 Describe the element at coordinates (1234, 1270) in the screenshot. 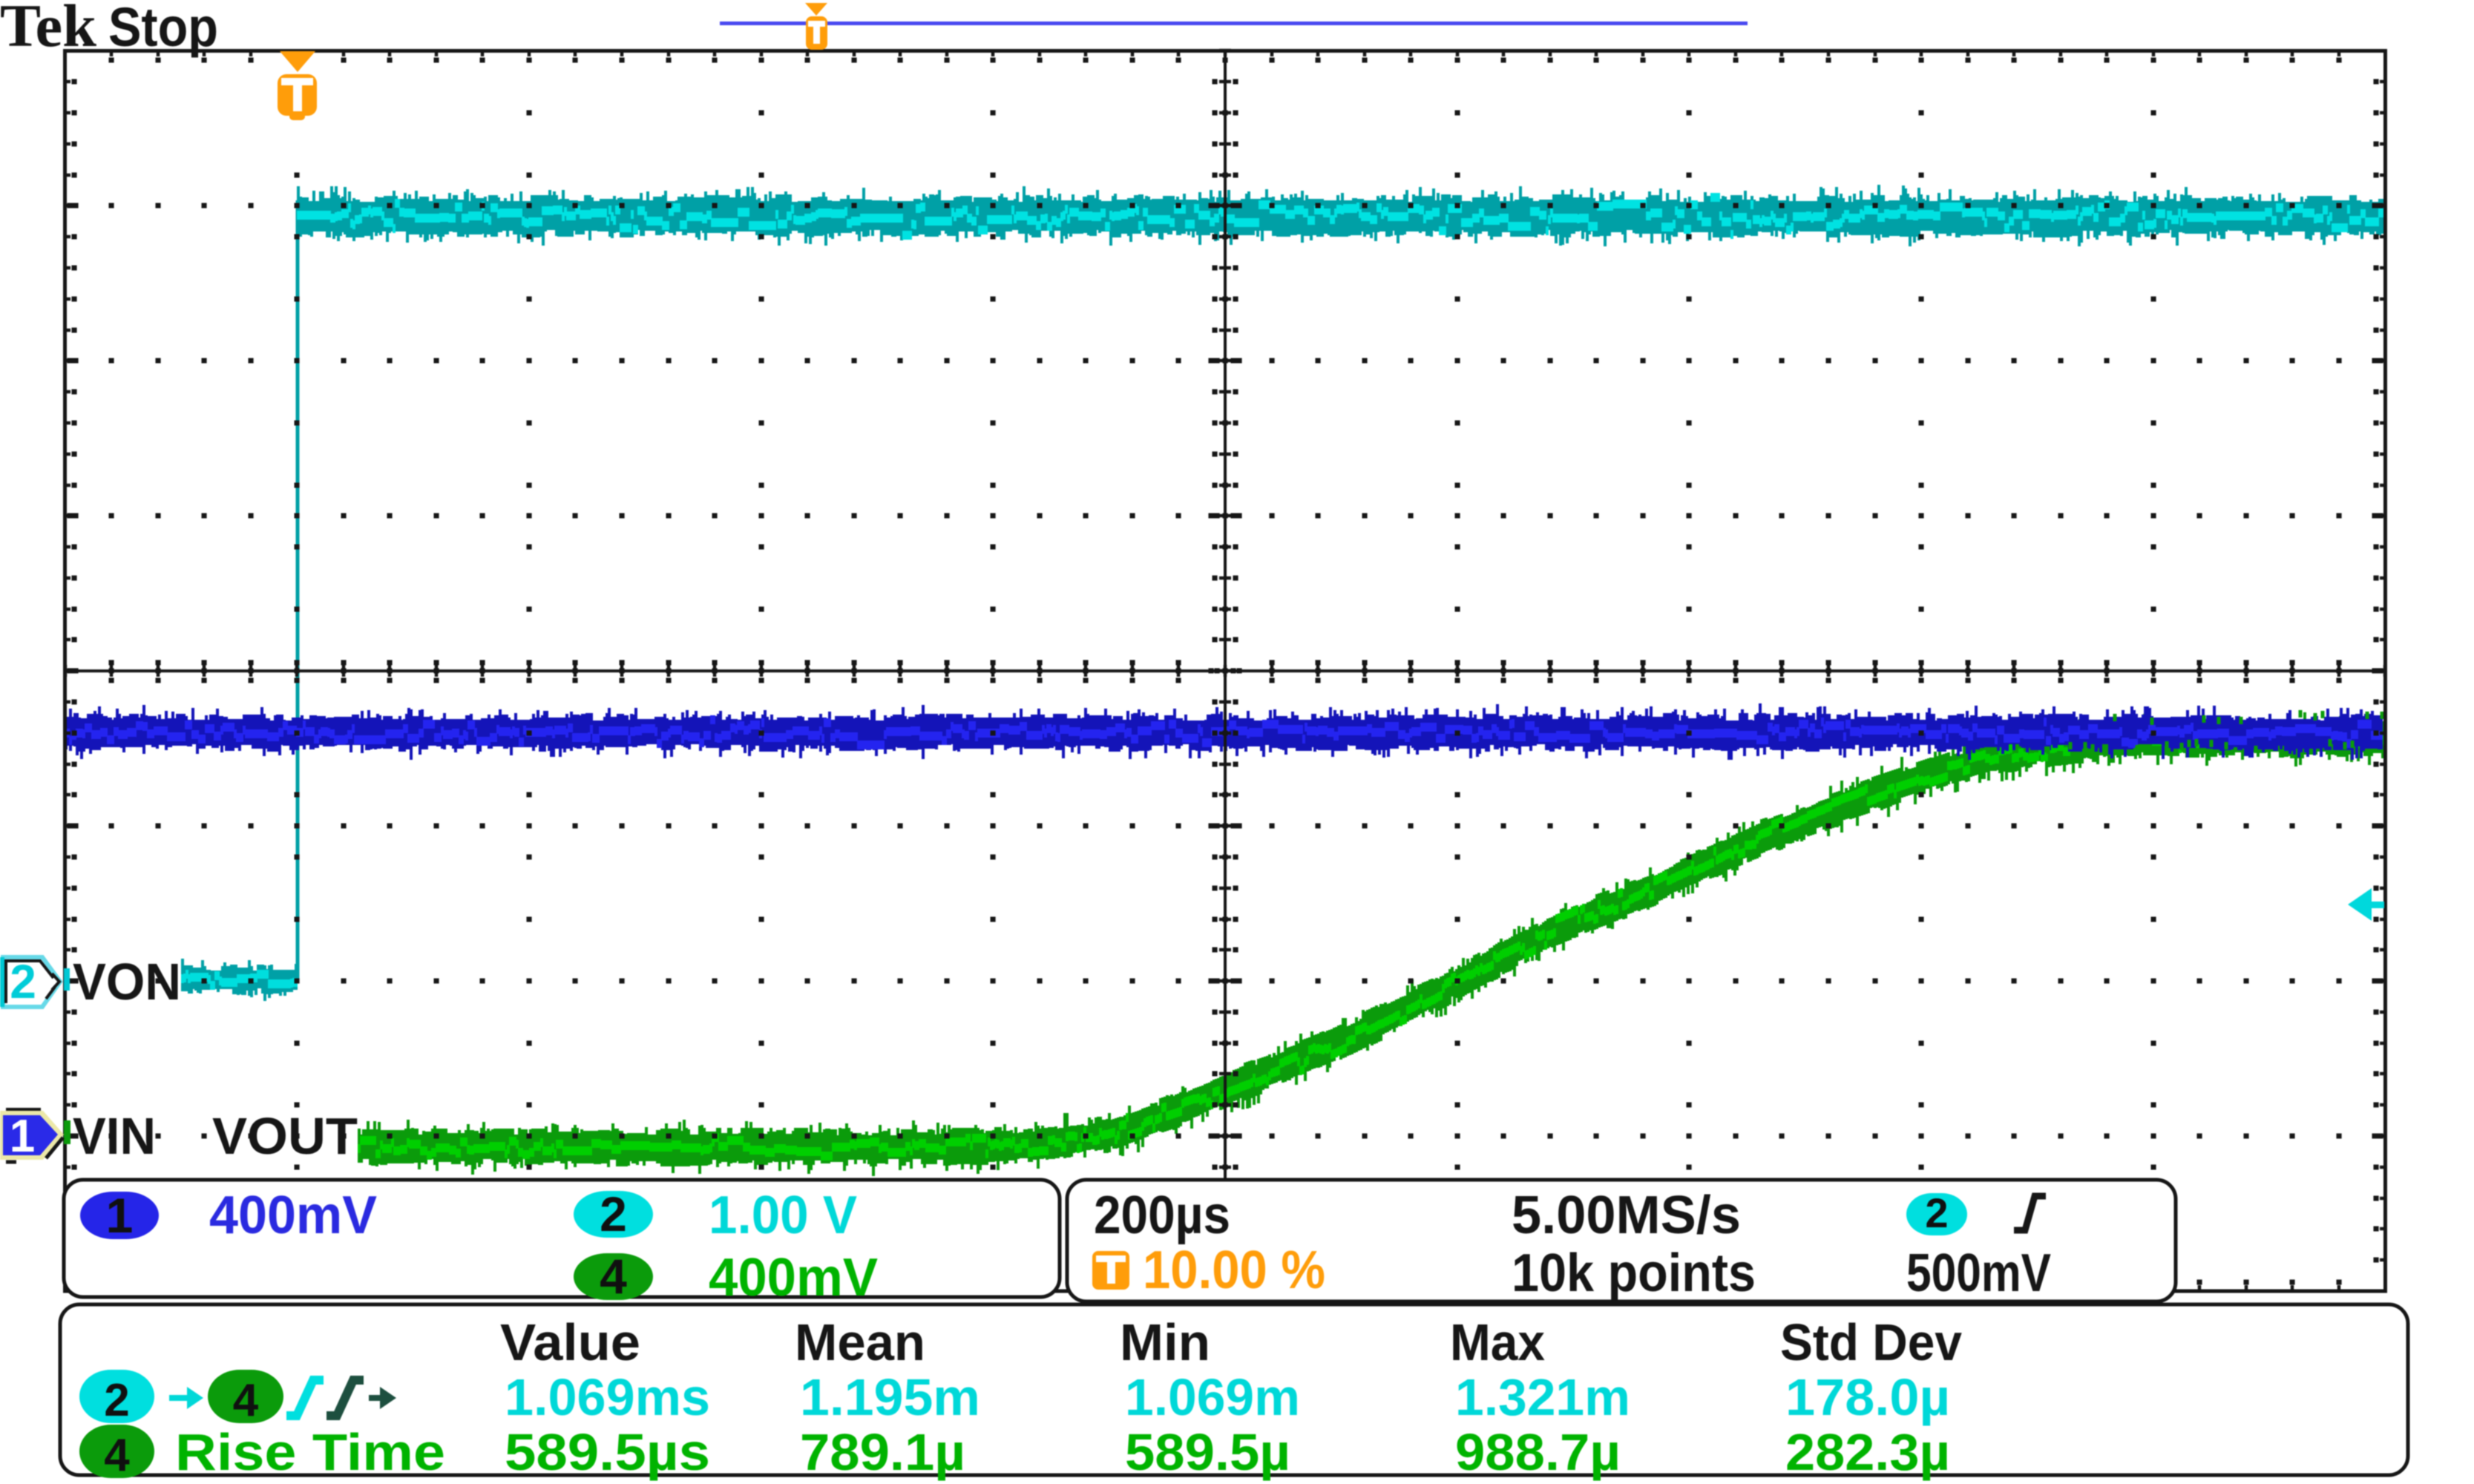

I see `svg-text: 10.00 %` at that location.